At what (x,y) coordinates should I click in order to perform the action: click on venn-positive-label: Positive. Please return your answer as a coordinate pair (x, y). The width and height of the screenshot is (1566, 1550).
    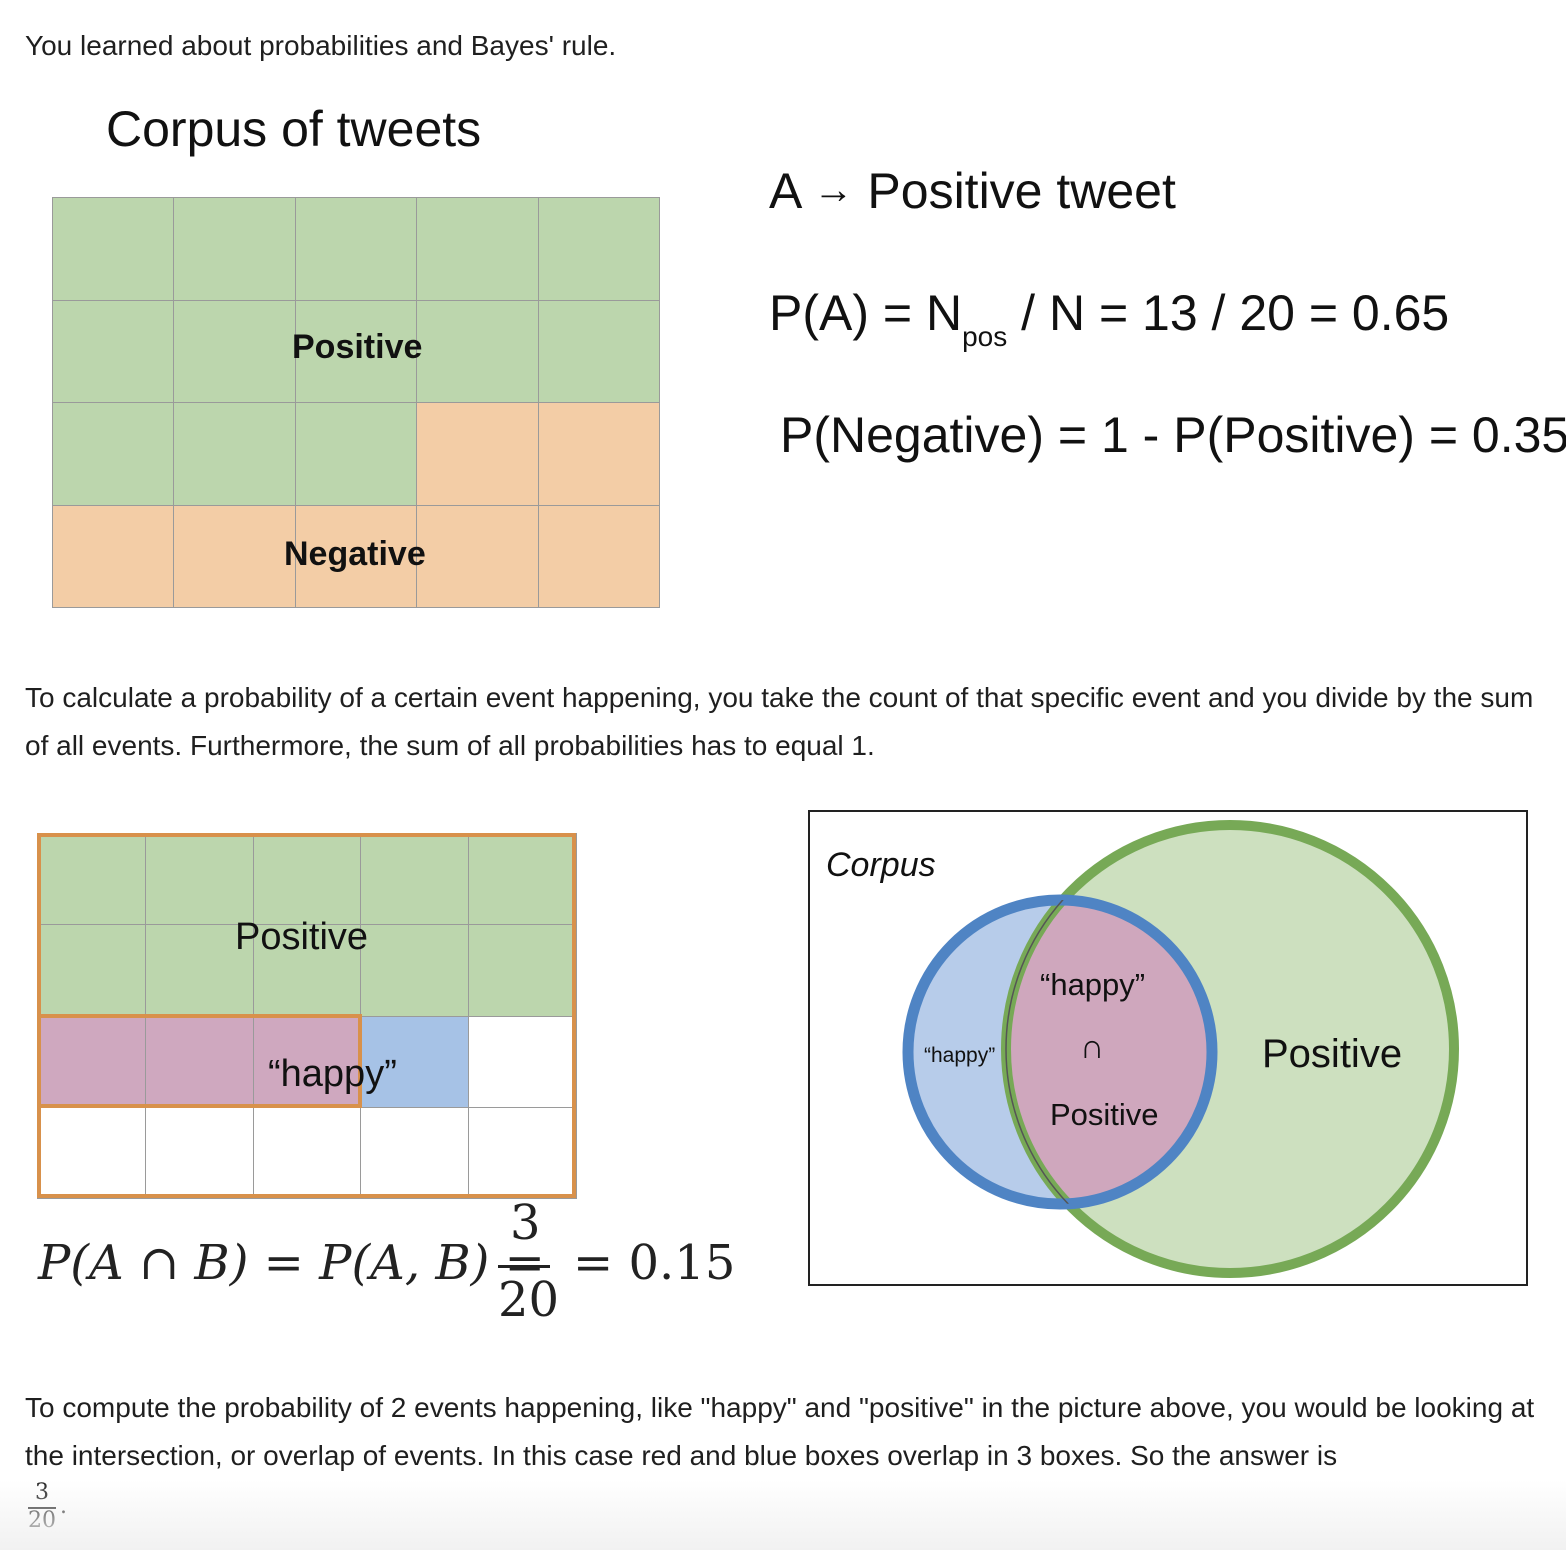
    Looking at the image, I should click on (1332, 1054).